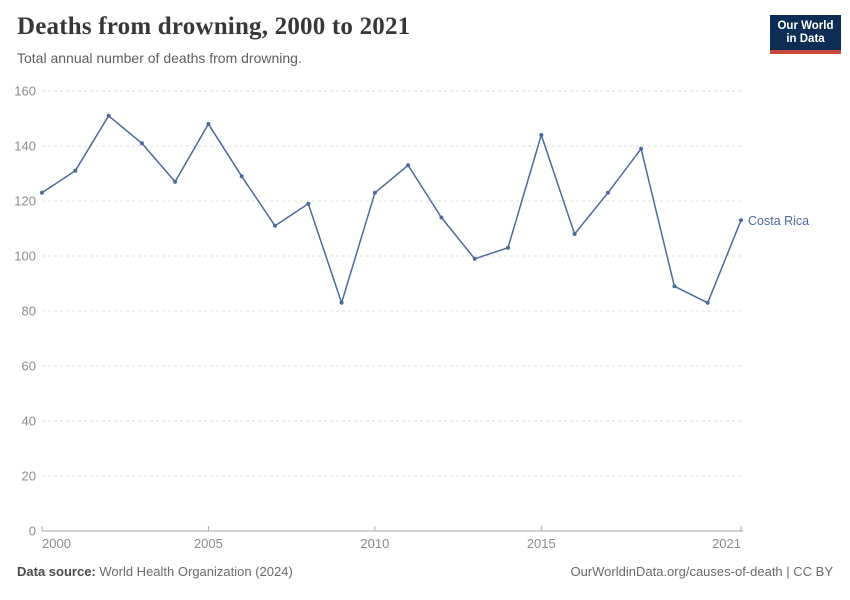 Image resolution: width=850 pixels, height=600 pixels. Describe the element at coordinates (778, 221) in the screenshot. I see `series-end-label: Costa Rica` at that location.